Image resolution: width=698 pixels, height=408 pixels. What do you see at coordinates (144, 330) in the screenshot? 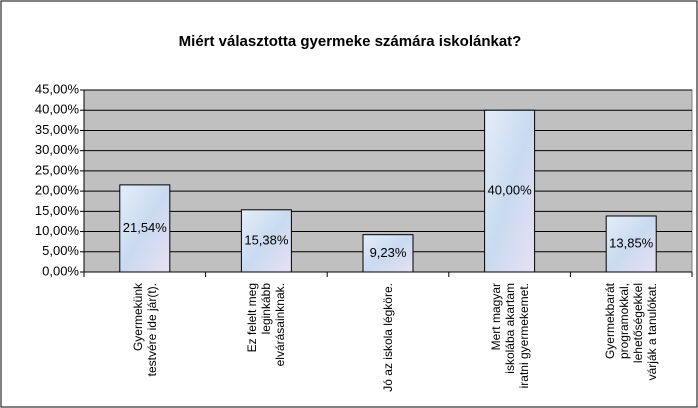
I see `x-tick-label: Gyermekünk testvére ide jár(t).` at bounding box center [144, 330].